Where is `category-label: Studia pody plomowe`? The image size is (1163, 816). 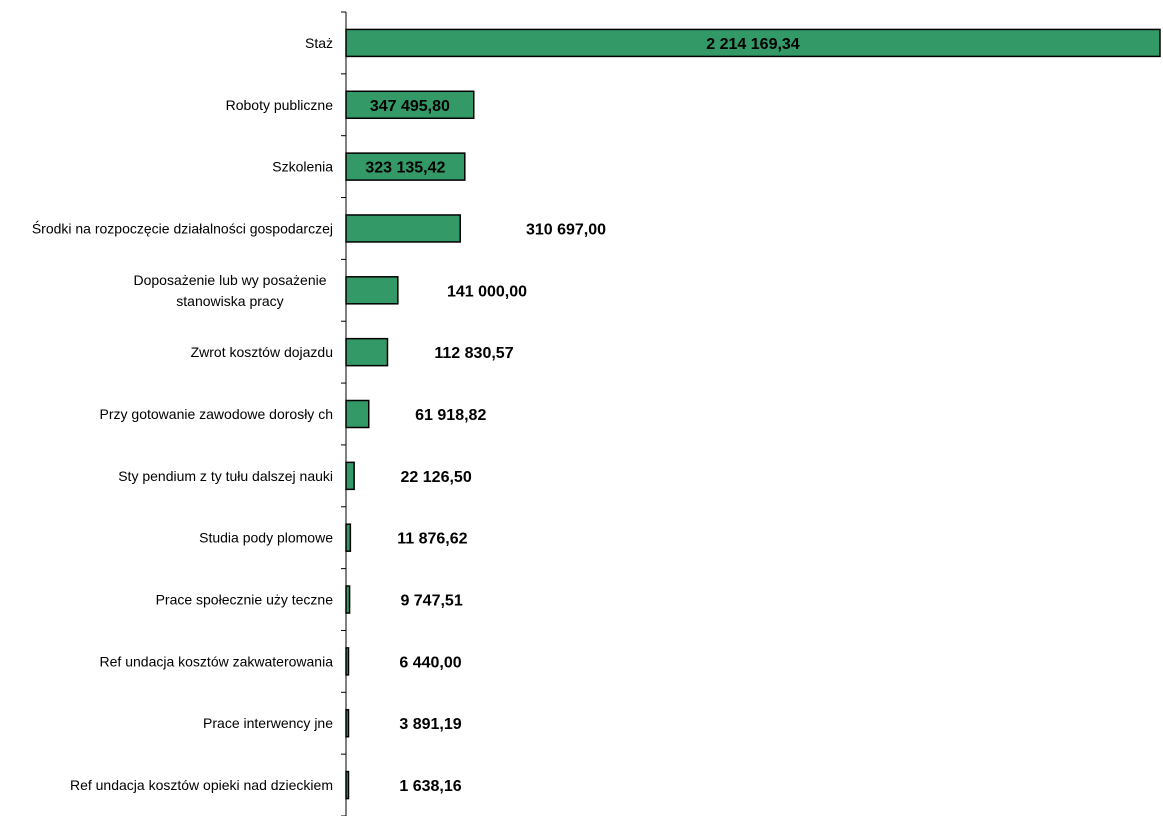
category-label: Studia pody plomowe is located at coordinates (266, 538).